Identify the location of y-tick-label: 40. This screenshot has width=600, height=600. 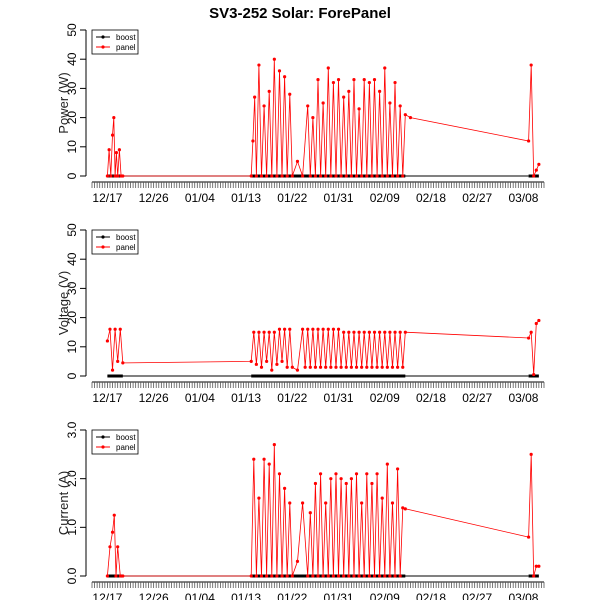
(72, 259).